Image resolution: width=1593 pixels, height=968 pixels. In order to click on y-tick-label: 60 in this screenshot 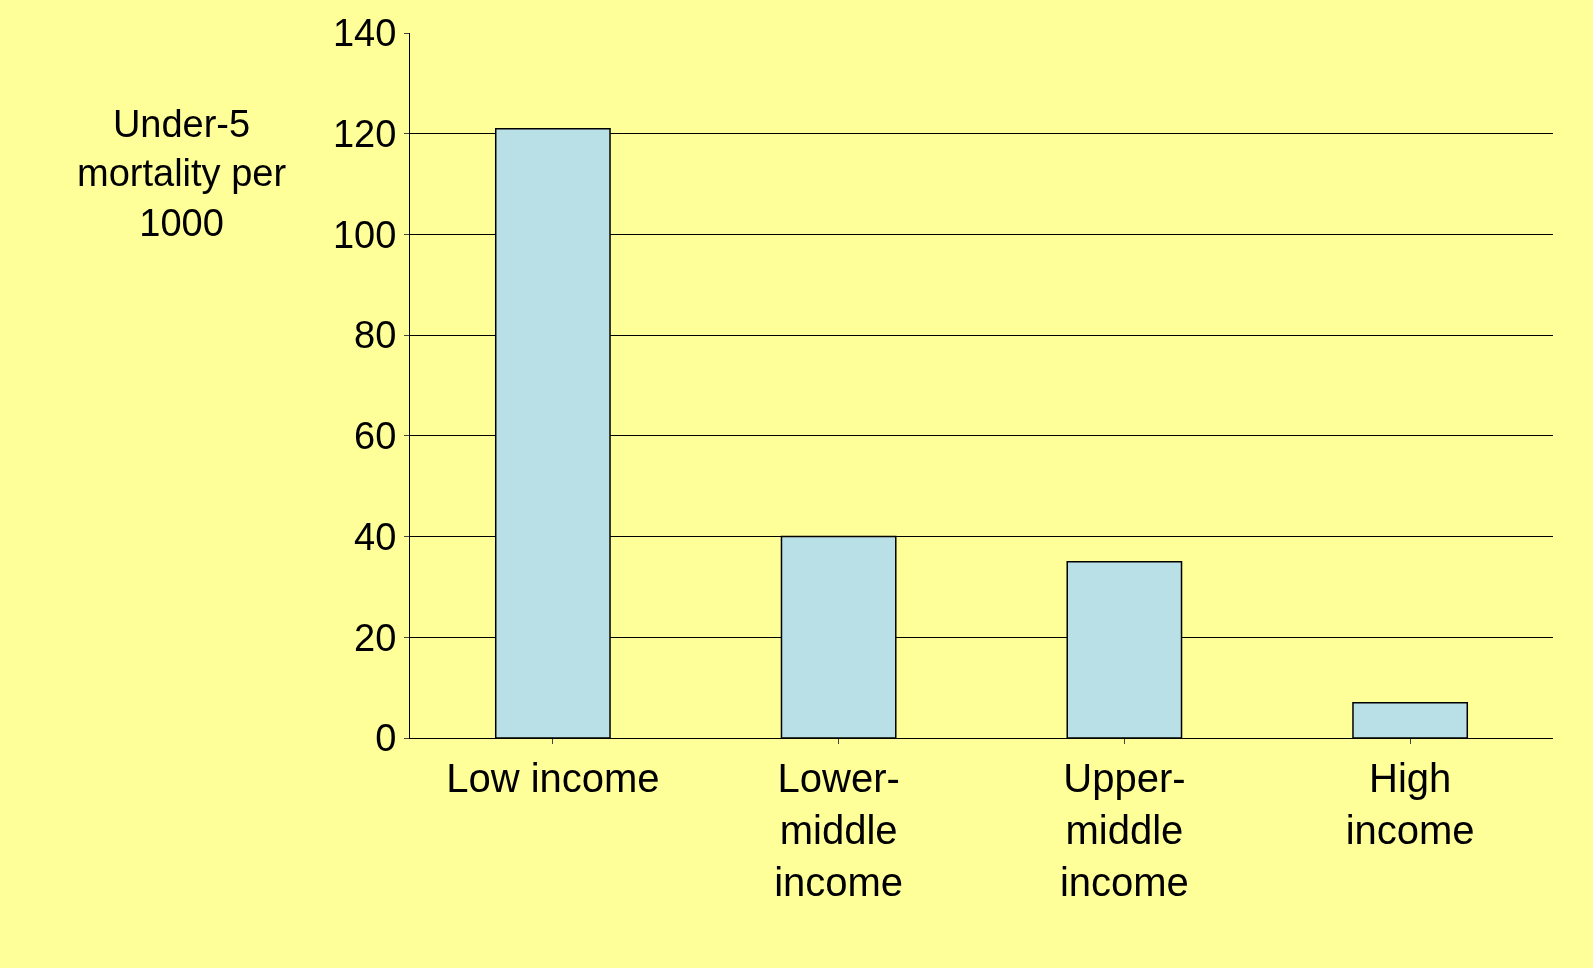, I will do `click(375, 436)`.